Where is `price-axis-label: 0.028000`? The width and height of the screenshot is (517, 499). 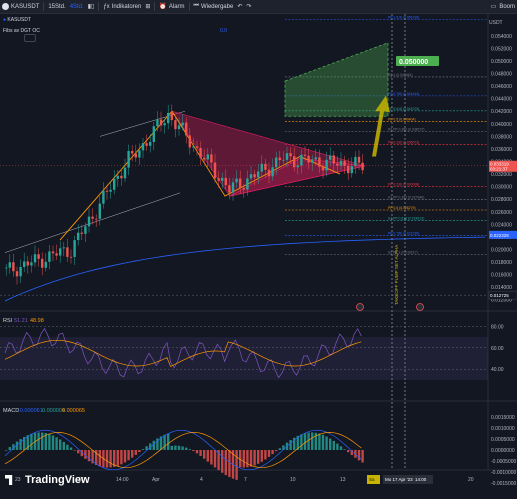 price-axis-label: 0.028000 is located at coordinates (501, 200).